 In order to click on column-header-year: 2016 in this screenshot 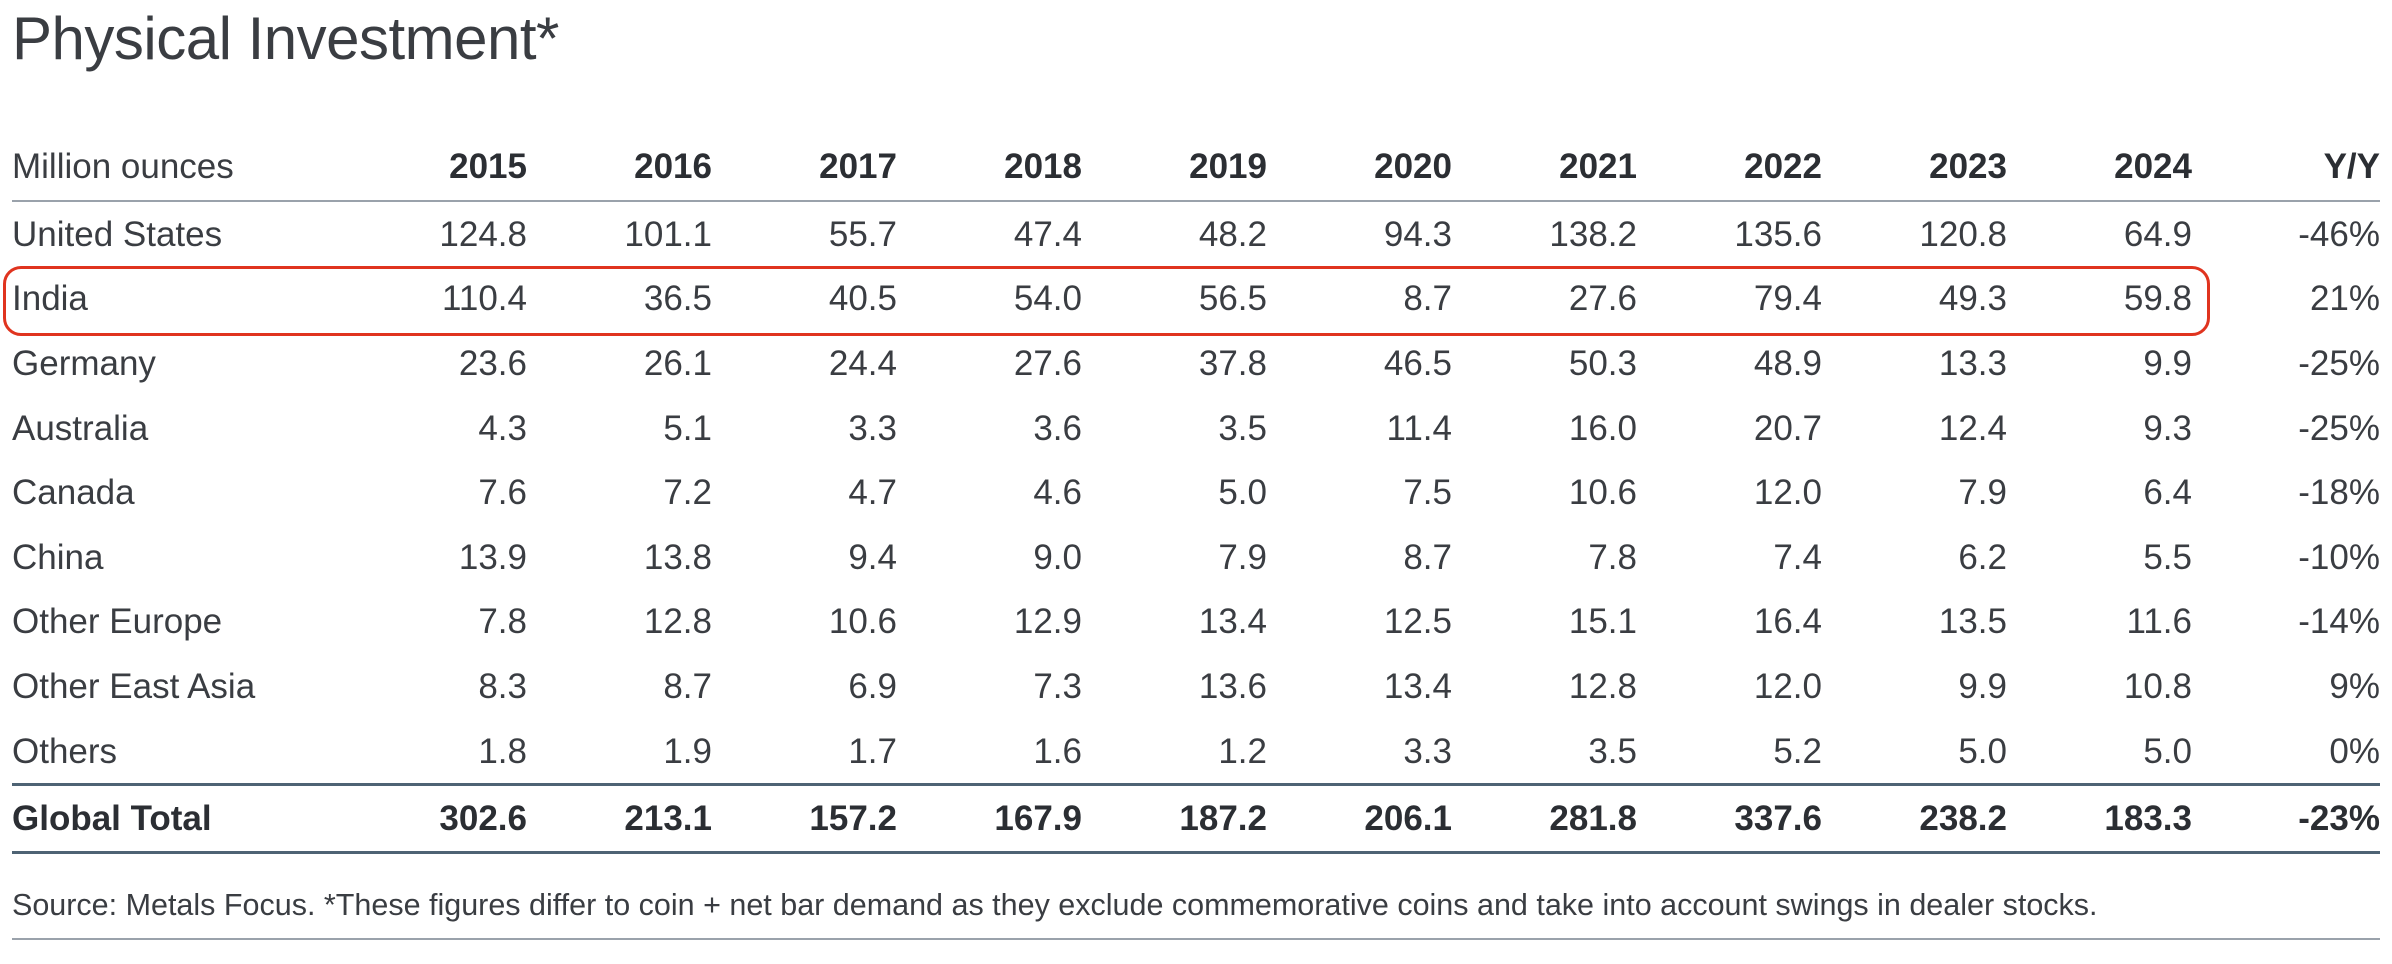, I will do `click(619, 167)`.